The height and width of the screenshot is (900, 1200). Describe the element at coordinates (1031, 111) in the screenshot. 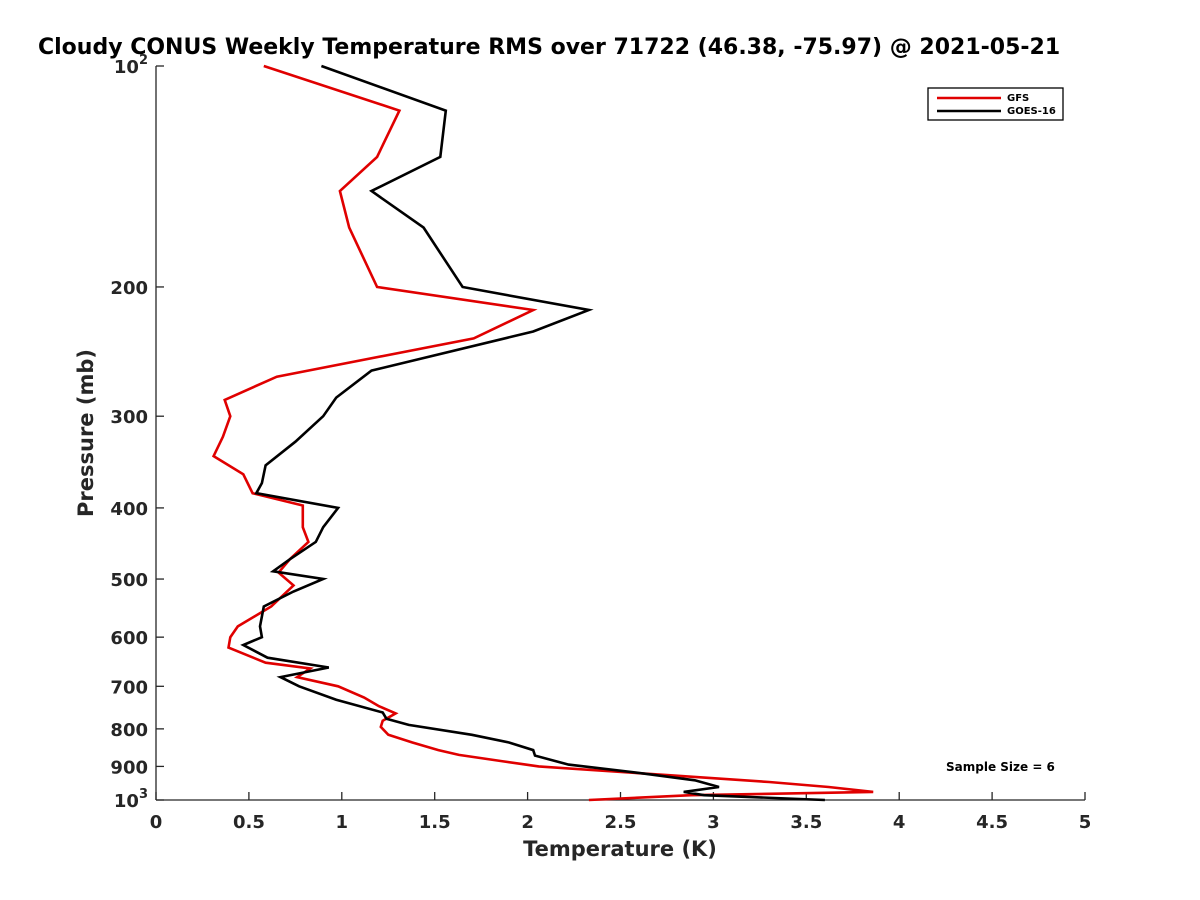

I see `legend-label-goes16: GOES-16` at that location.